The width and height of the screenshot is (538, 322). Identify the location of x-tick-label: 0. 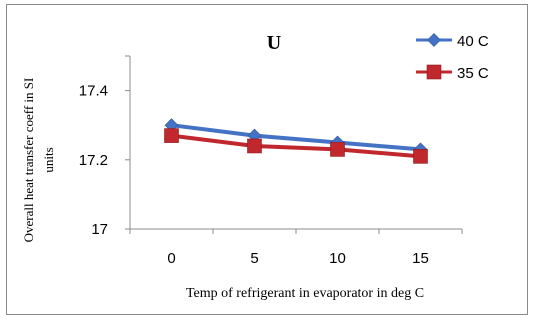
(171, 258).